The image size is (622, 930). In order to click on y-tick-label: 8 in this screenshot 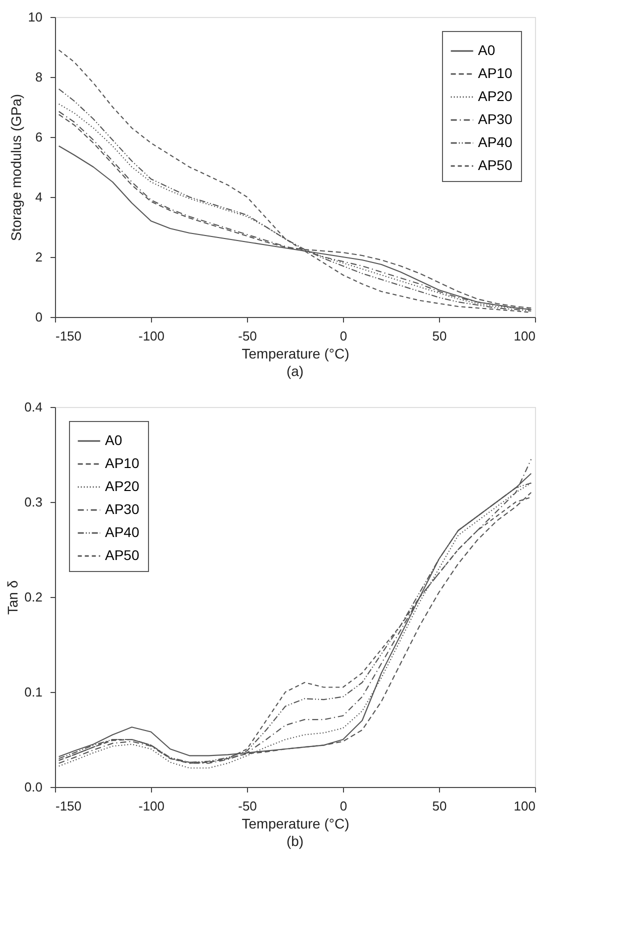, I will do `click(38, 77)`.